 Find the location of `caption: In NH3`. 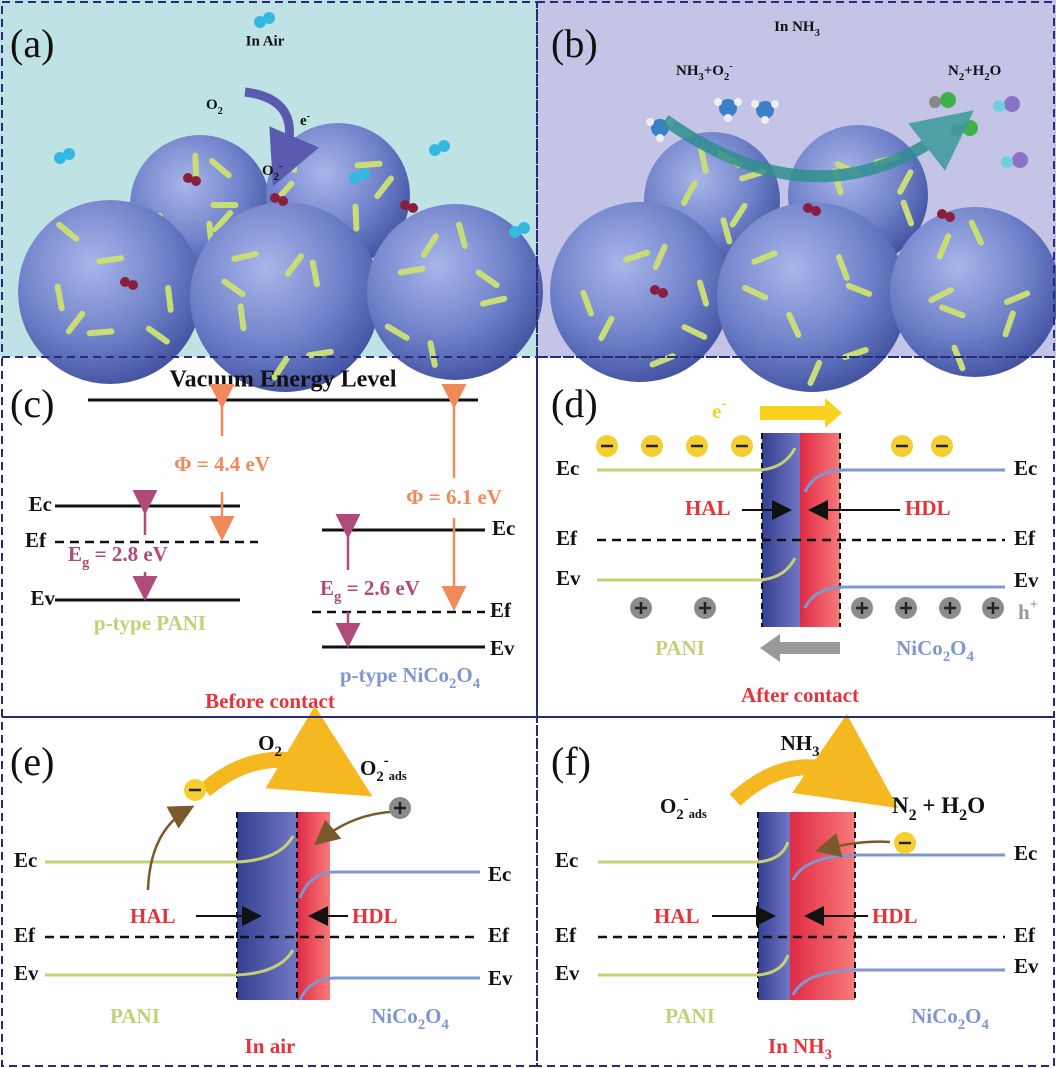

caption: In NH3 is located at coordinates (800, 1049).